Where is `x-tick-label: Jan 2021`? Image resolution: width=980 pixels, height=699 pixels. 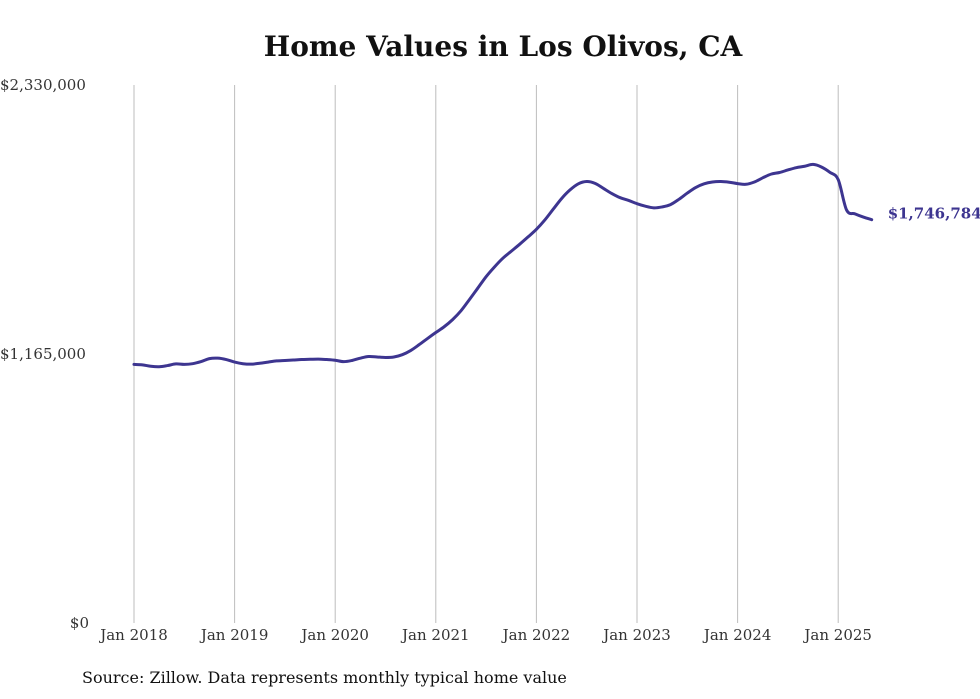 x-tick-label: Jan 2021 is located at coordinates (435, 635).